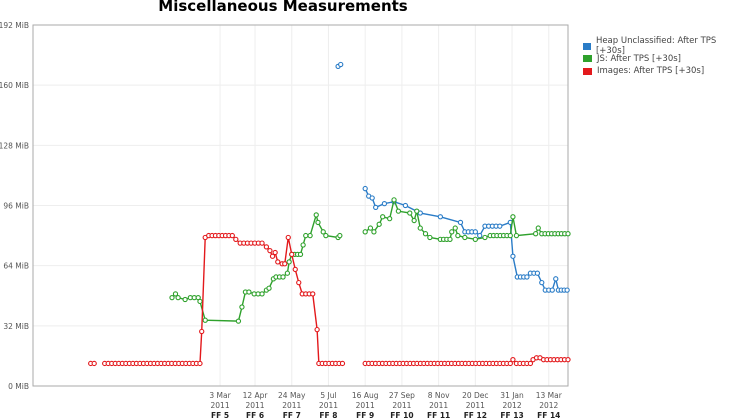 This screenshot has height=418, width=730. What do you see at coordinates (651, 71) in the screenshot?
I see `legend-label: Images: After TPS [+30s]` at bounding box center [651, 71].